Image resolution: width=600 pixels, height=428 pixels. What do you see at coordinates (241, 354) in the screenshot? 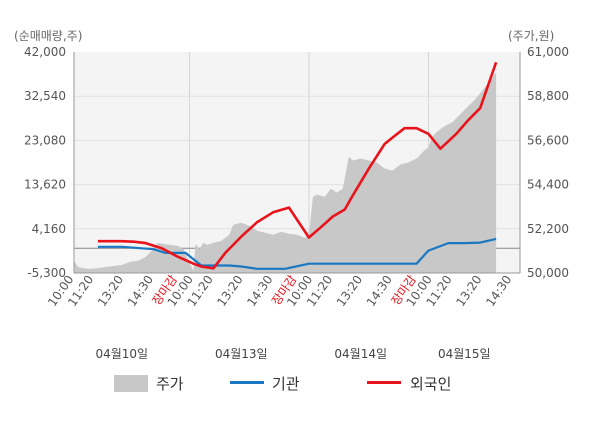
I see `date-label: 04월13일` at bounding box center [241, 354].